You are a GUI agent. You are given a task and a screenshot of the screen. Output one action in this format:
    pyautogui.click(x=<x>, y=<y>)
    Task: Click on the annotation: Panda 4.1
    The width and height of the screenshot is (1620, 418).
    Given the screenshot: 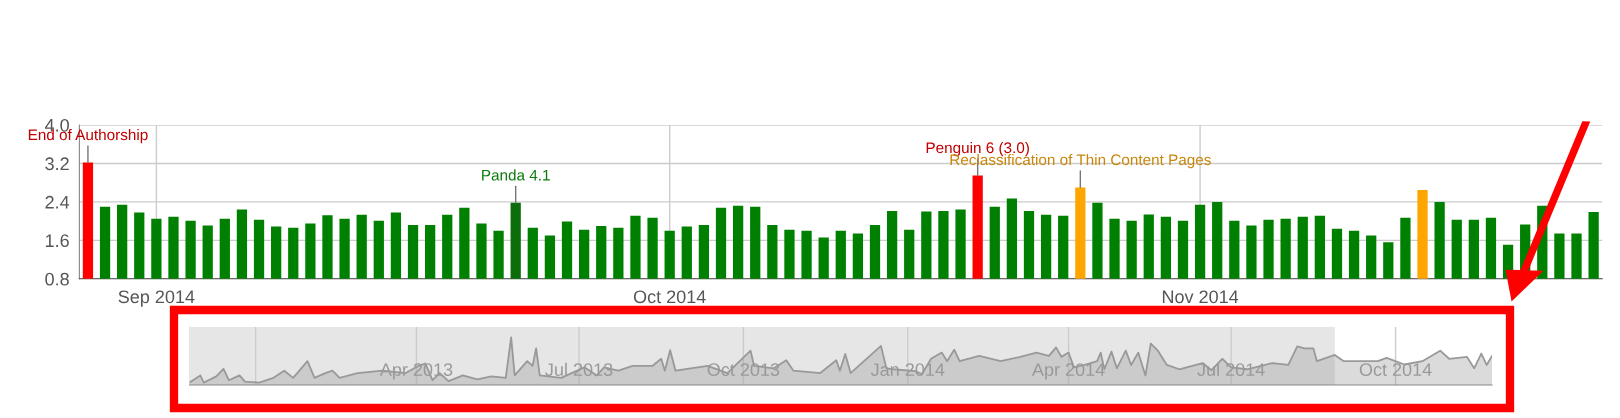 What is the action you would take?
    pyautogui.click(x=516, y=175)
    